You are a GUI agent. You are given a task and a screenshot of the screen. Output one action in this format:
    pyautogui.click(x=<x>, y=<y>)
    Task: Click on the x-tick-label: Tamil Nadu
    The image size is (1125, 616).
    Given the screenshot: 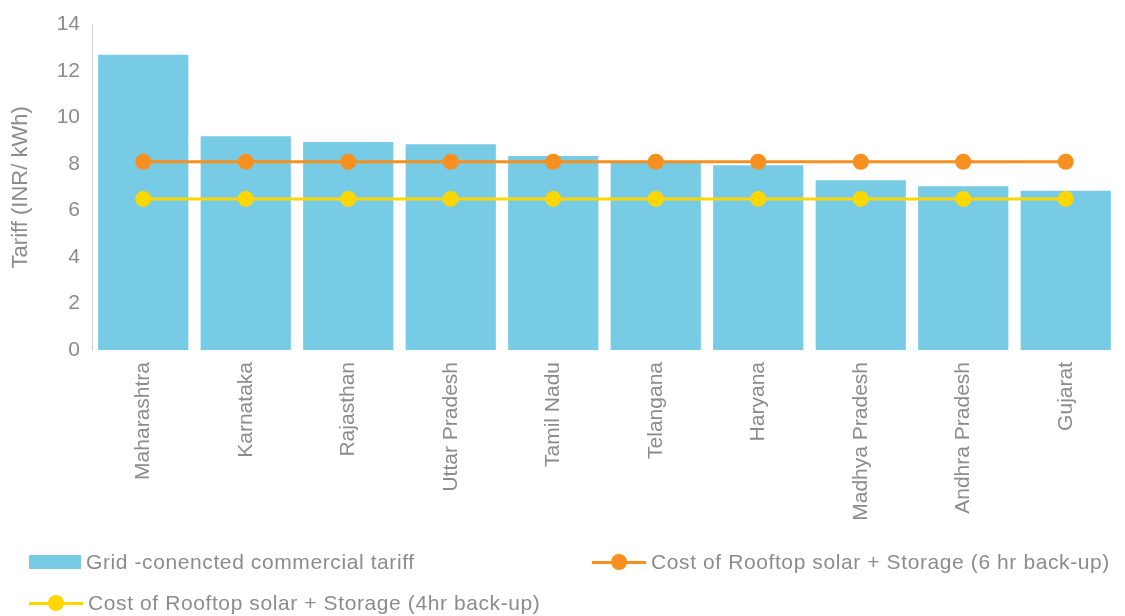 What is the action you would take?
    pyautogui.click(x=552, y=415)
    